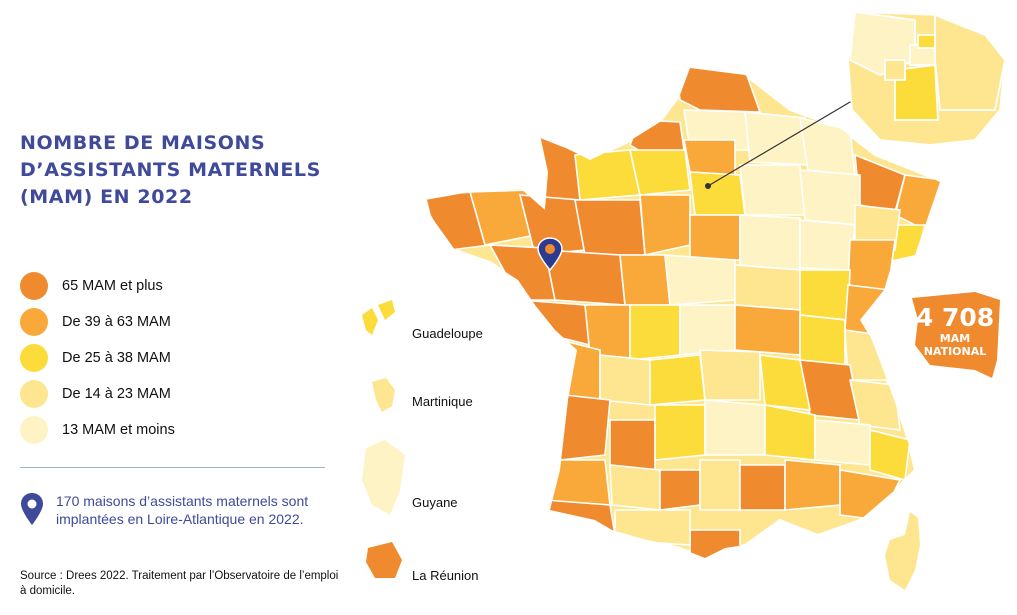  What do you see at coordinates (32, 509) in the screenshot?
I see `map-pin-icon` at bounding box center [32, 509].